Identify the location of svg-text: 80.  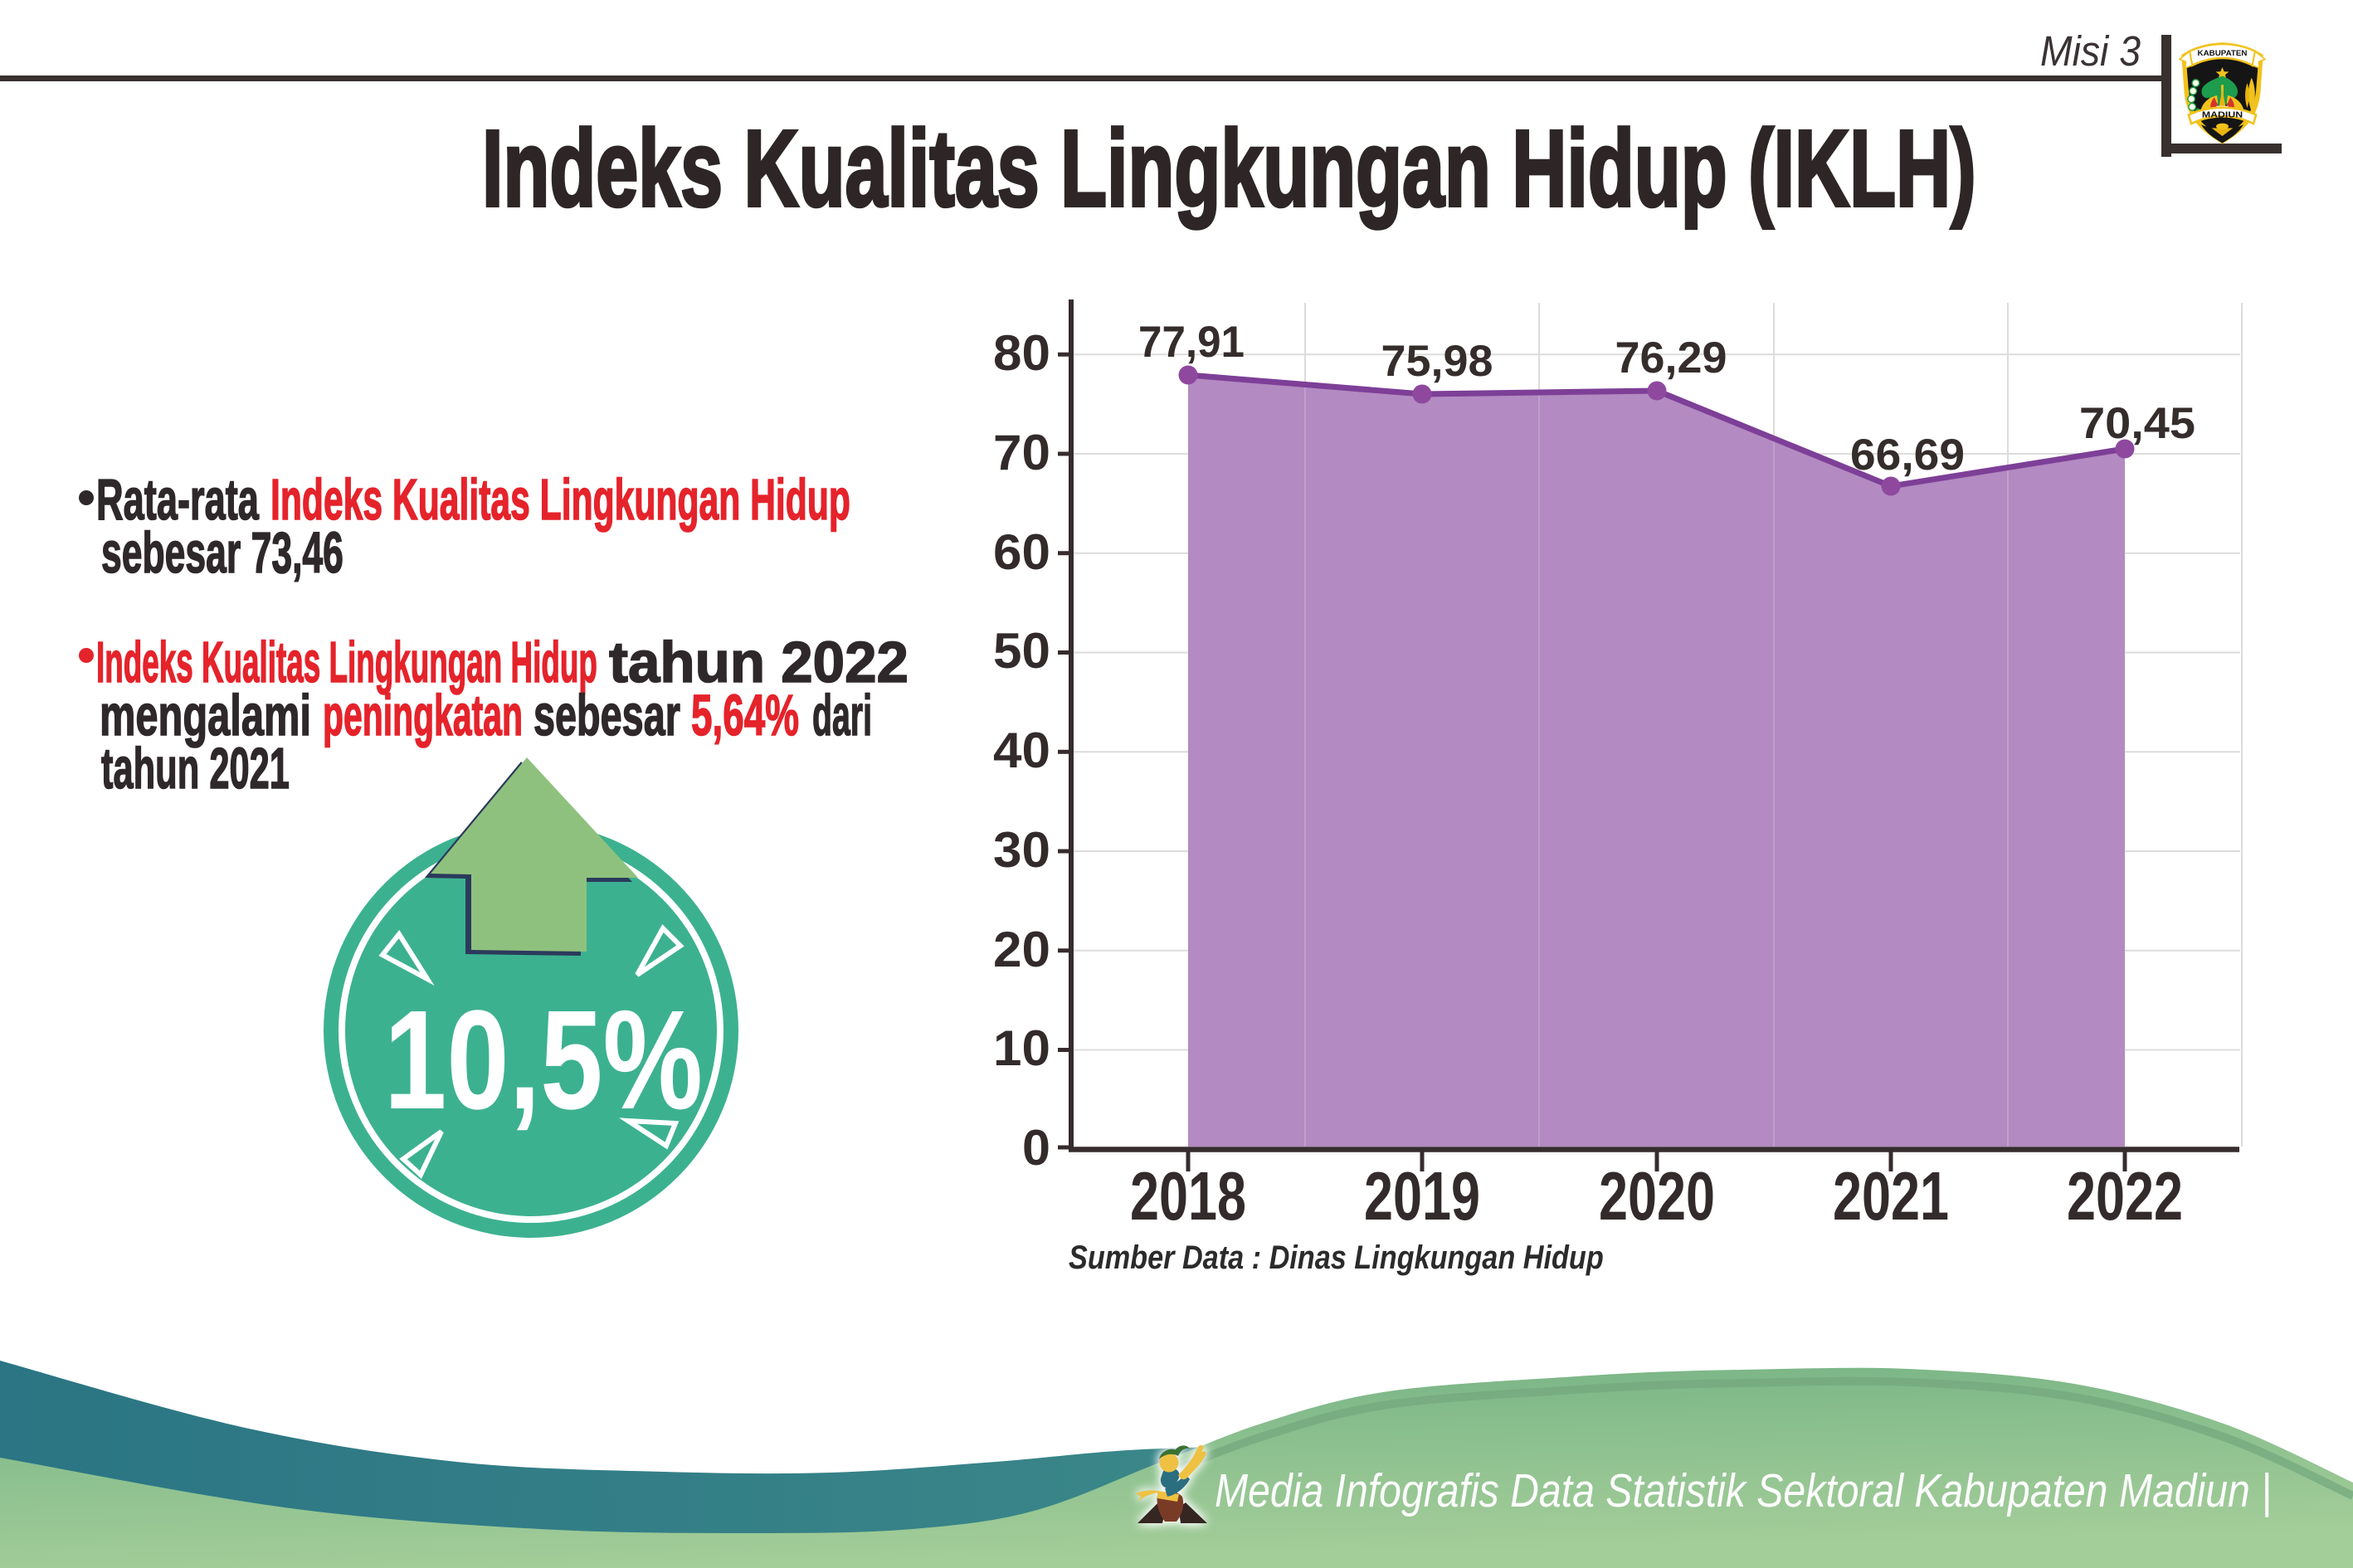
(1021, 353).